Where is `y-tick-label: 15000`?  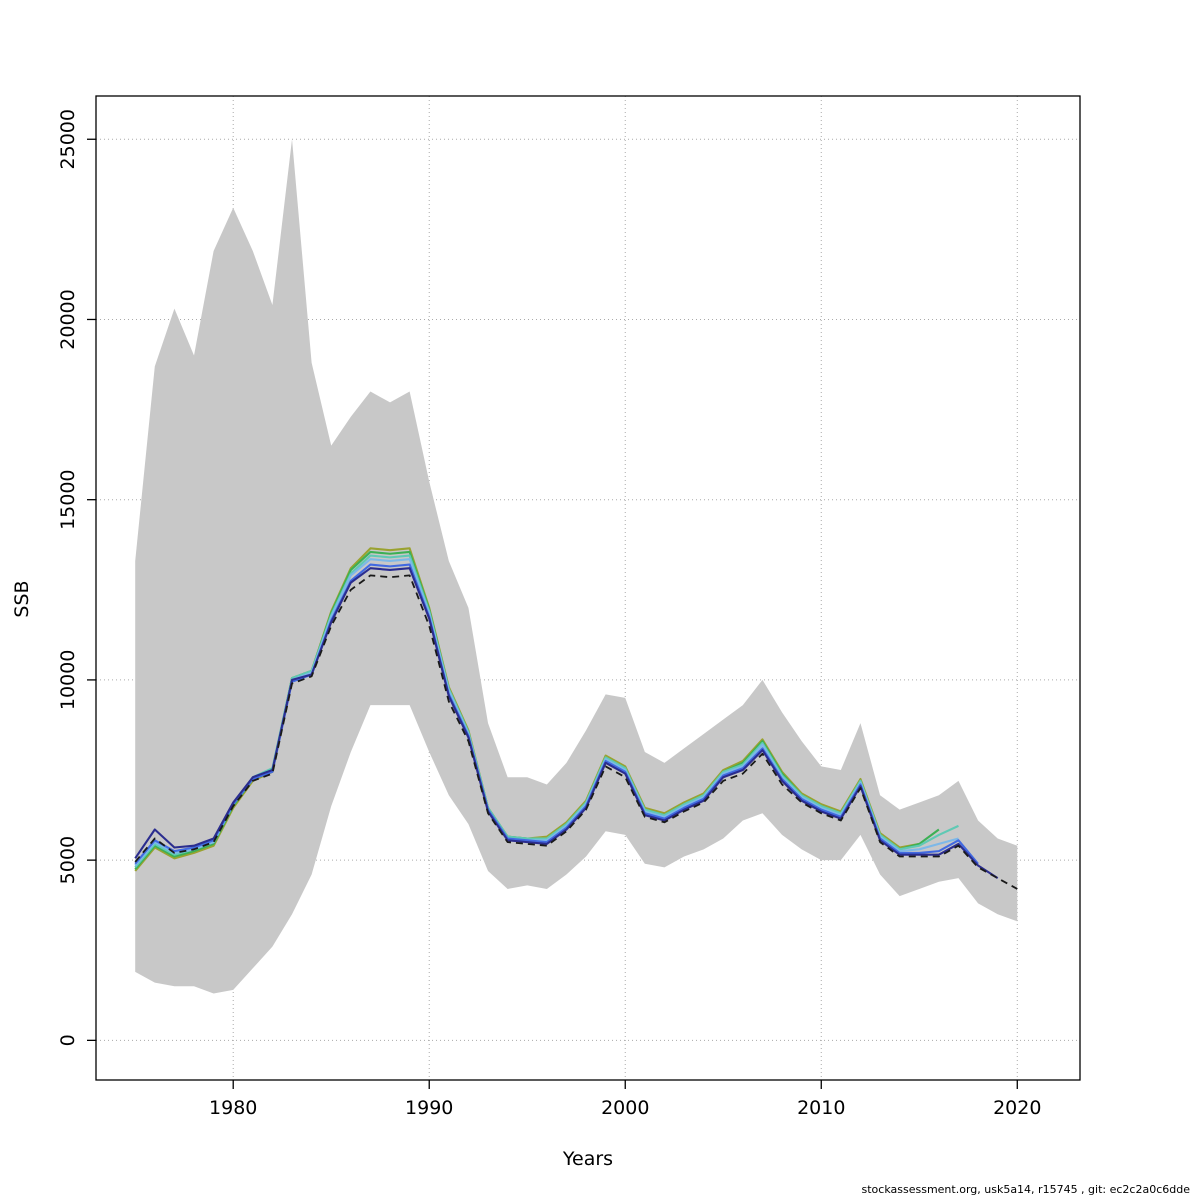 y-tick-label: 15000 is located at coordinates (68, 499).